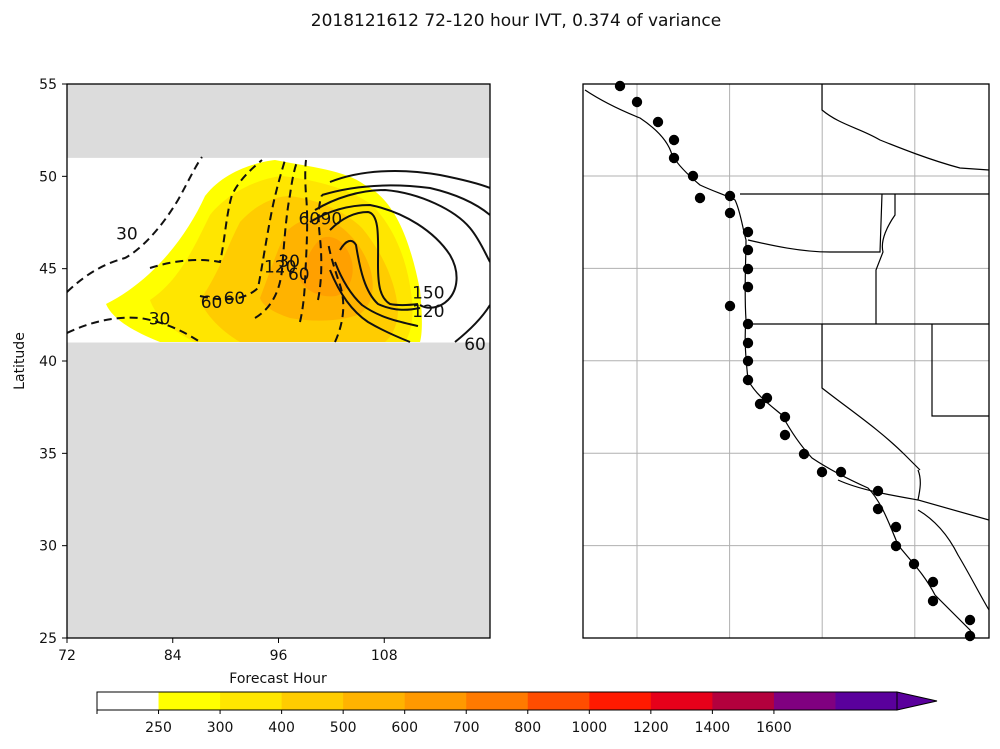  What do you see at coordinates (278, 679) in the screenshot?
I see `x-axis-label: Forecast Hour` at bounding box center [278, 679].